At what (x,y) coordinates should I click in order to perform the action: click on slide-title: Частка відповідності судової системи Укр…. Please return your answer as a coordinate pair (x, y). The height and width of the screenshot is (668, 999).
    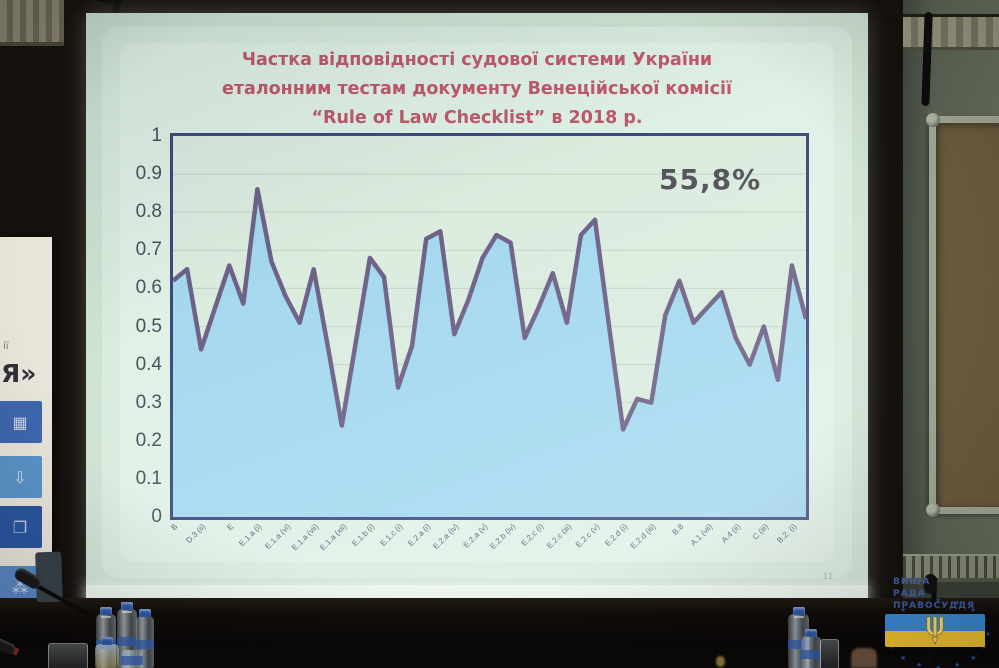
    Looking at the image, I should click on (477, 89).